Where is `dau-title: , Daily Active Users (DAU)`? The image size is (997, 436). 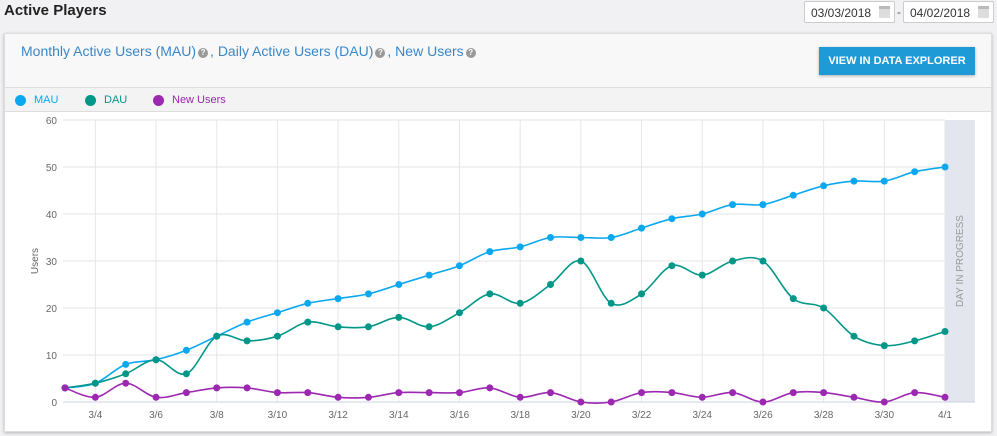
dau-title: , Daily Active Users (DAU) is located at coordinates (292, 51).